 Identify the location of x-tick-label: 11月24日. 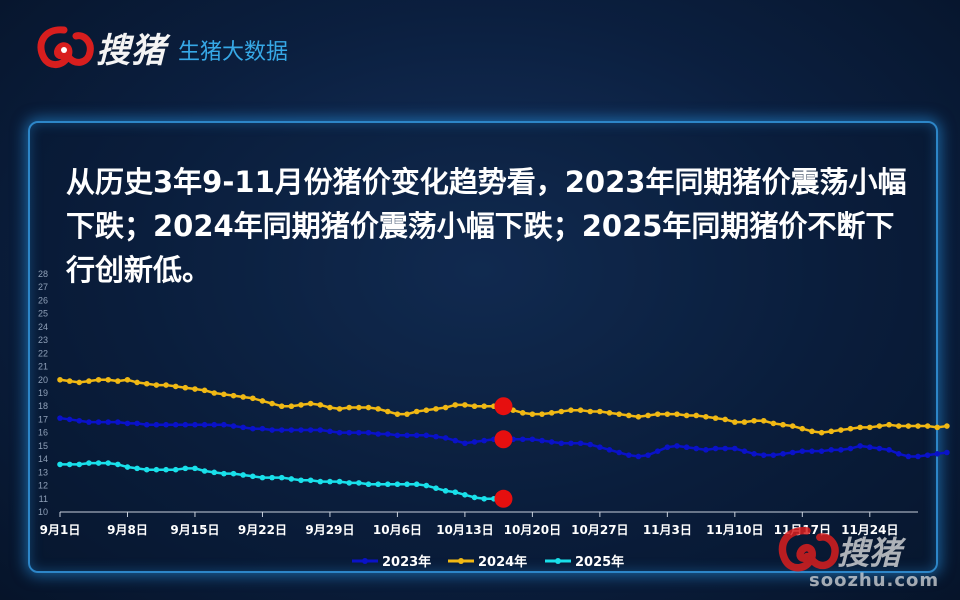
(869, 530).